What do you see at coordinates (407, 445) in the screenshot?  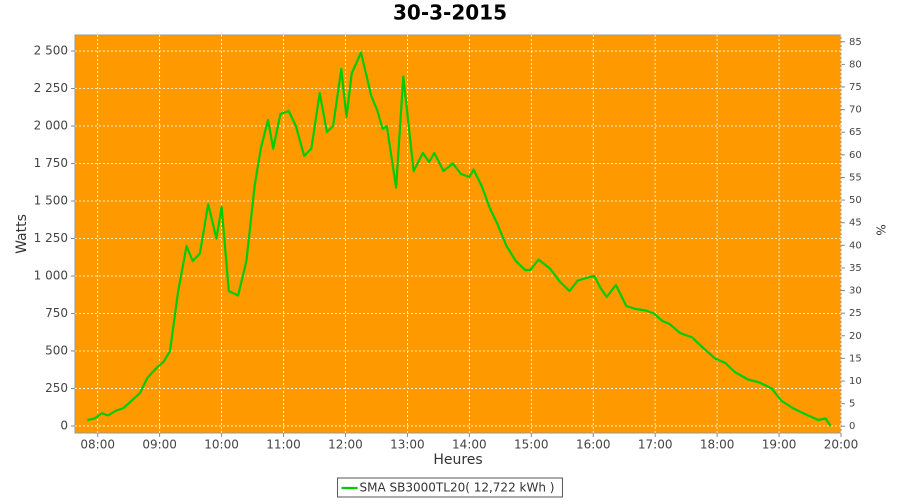 I see `x-tick-label: 13:00` at bounding box center [407, 445].